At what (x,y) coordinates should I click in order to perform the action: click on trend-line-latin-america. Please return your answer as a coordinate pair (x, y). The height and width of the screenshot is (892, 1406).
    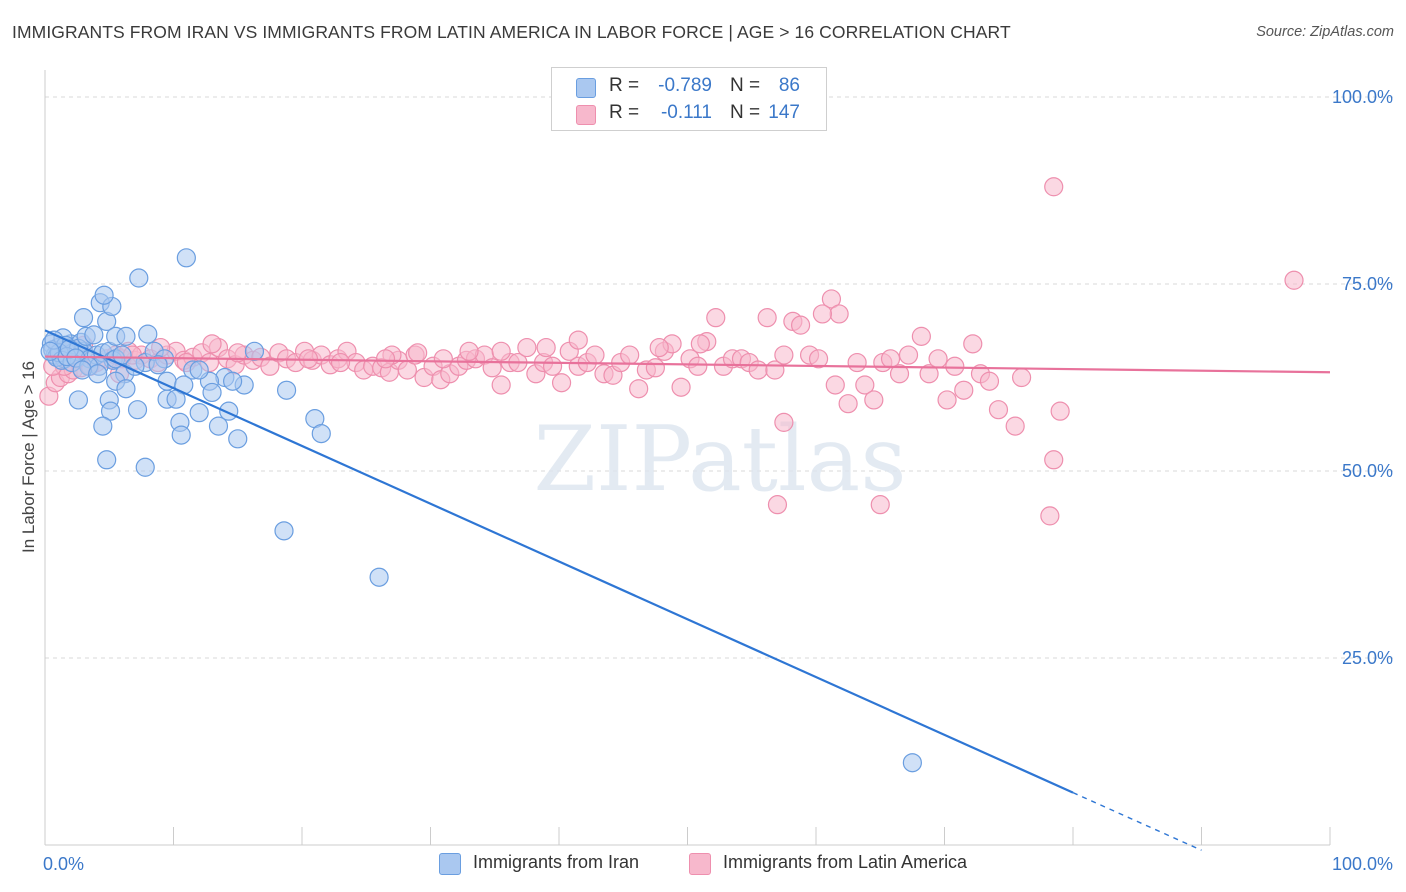
    Looking at the image, I should click on (687, 364).